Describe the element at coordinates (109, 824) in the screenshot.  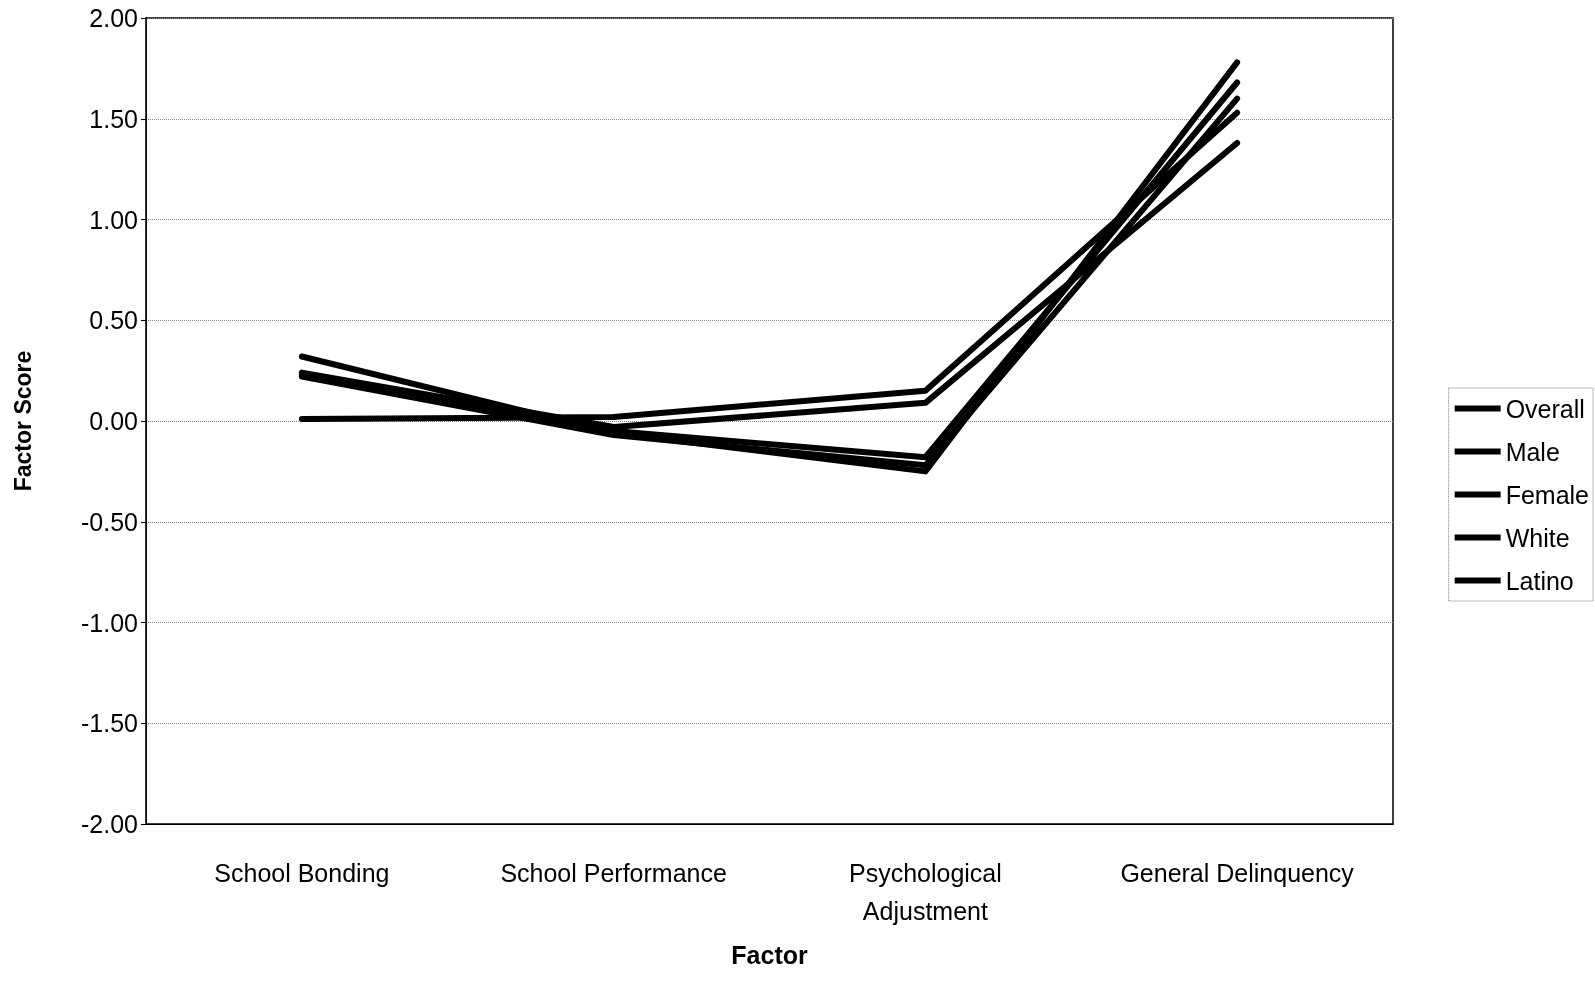
I see `y-tick-label: -2.00` at that location.